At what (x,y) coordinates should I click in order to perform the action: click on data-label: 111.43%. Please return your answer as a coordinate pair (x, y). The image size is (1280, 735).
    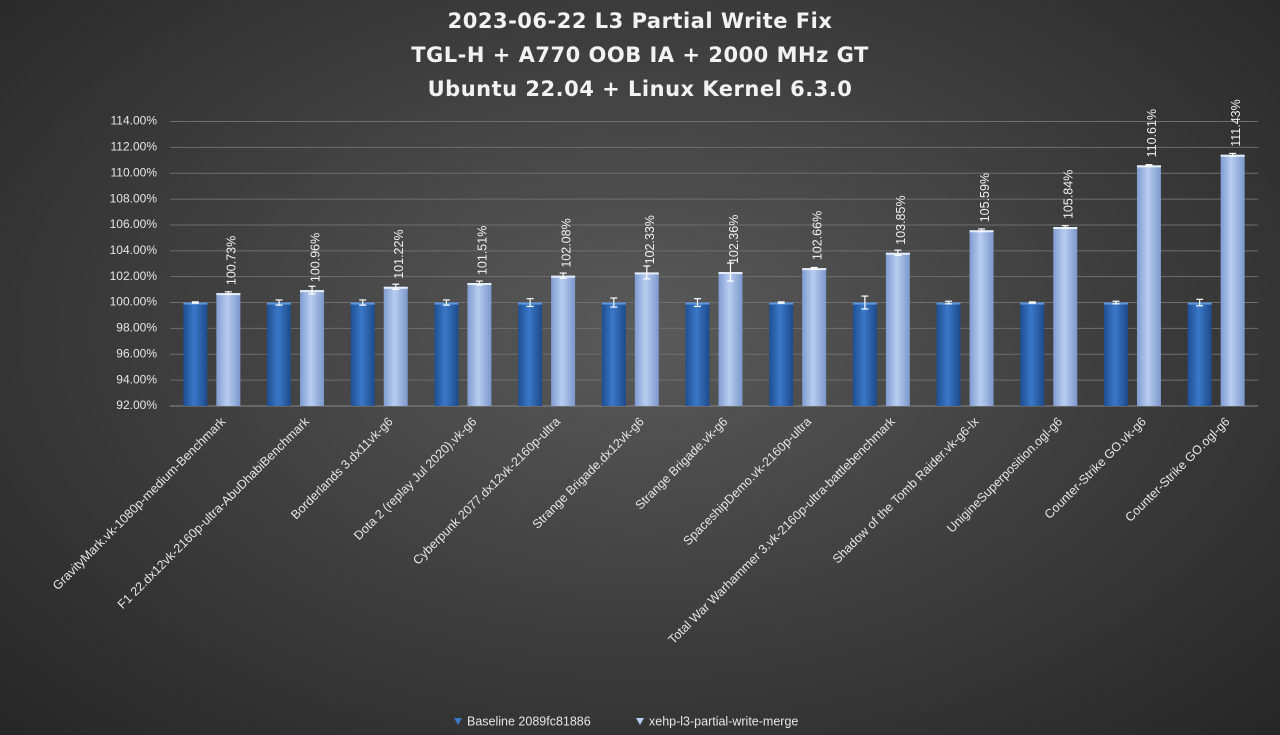
    Looking at the image, I should click on (1236, 123).